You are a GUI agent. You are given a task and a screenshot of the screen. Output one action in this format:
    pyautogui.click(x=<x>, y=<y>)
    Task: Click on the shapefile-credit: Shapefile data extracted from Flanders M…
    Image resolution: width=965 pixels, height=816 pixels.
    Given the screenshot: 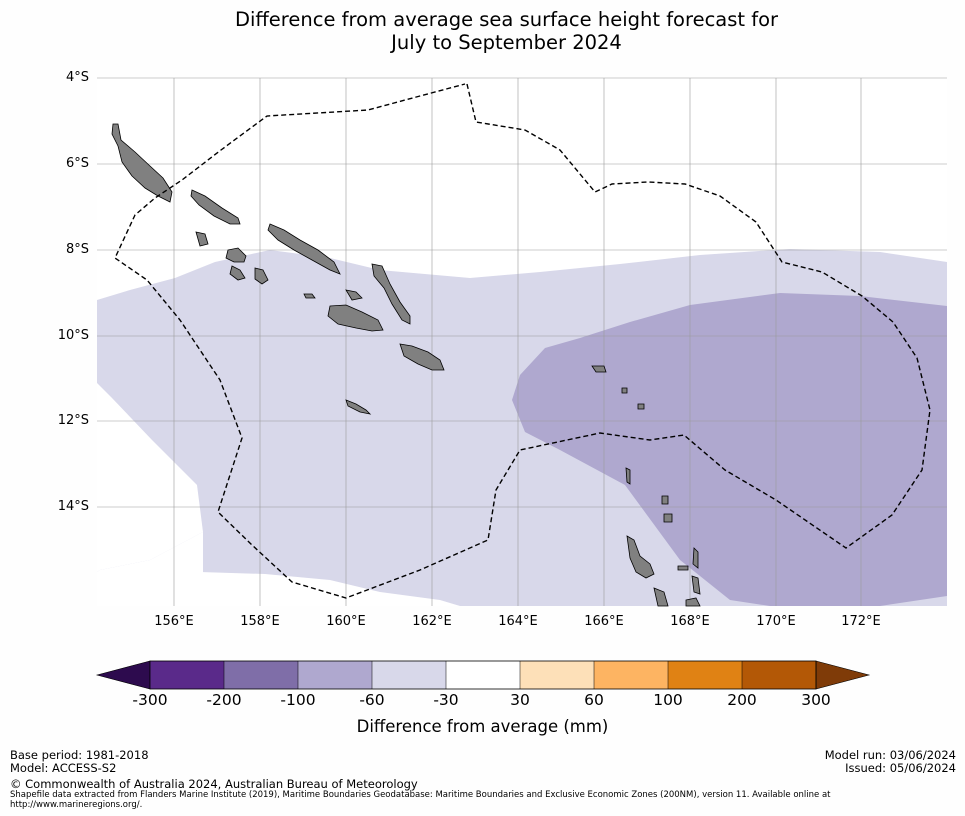 What is the action you would take?
    pyautogui.click(x=475, y=800)
    